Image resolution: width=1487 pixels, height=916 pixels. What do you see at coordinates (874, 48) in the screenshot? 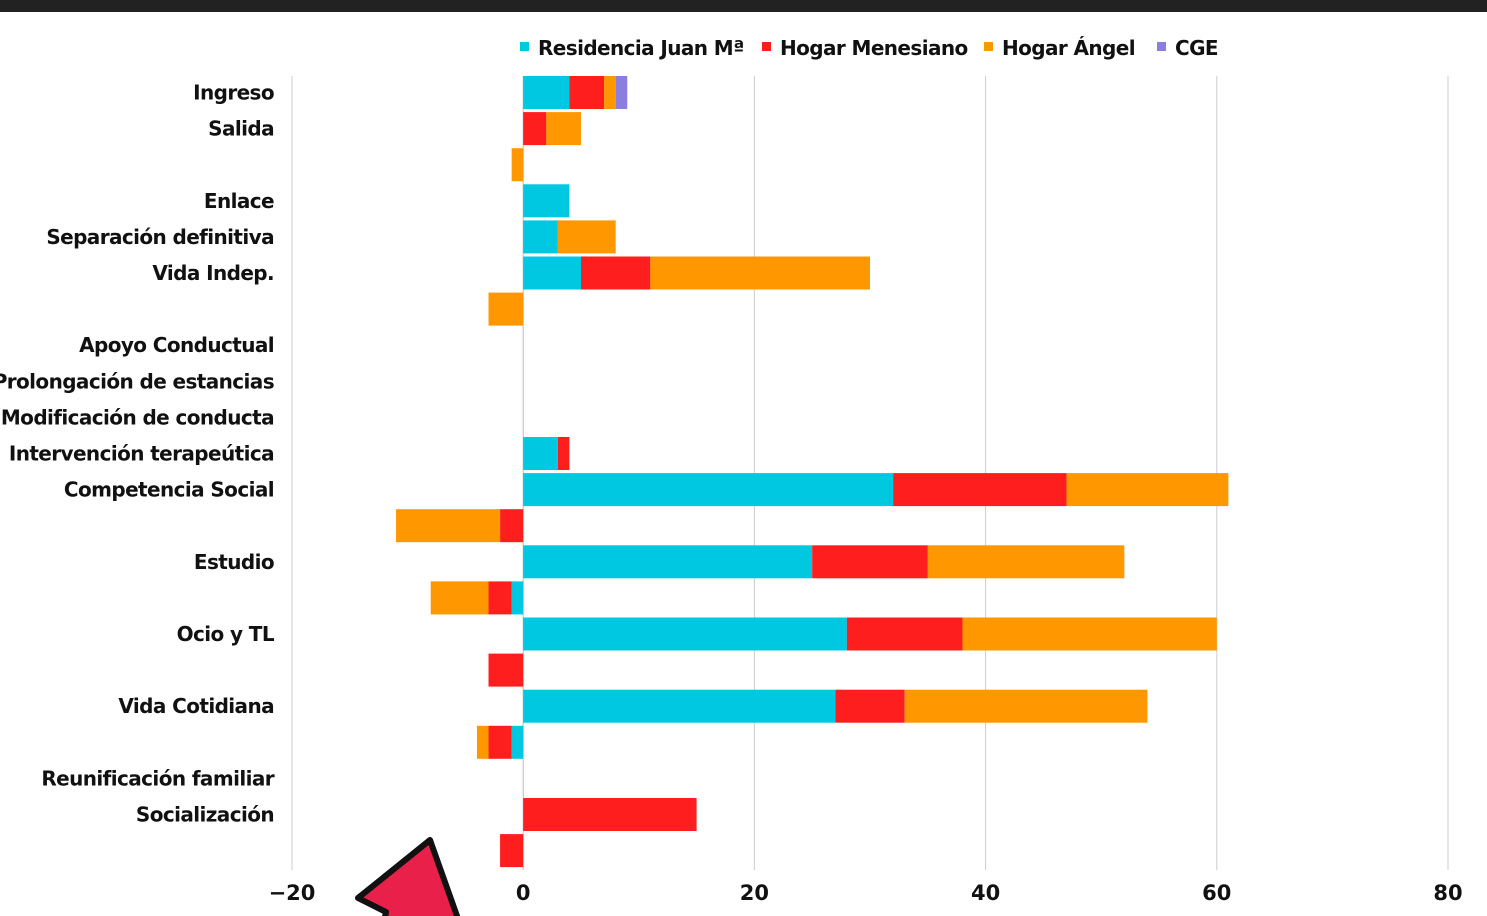
I see `legend-label: Hogar Menesiano` at bounding box center [874, 48].